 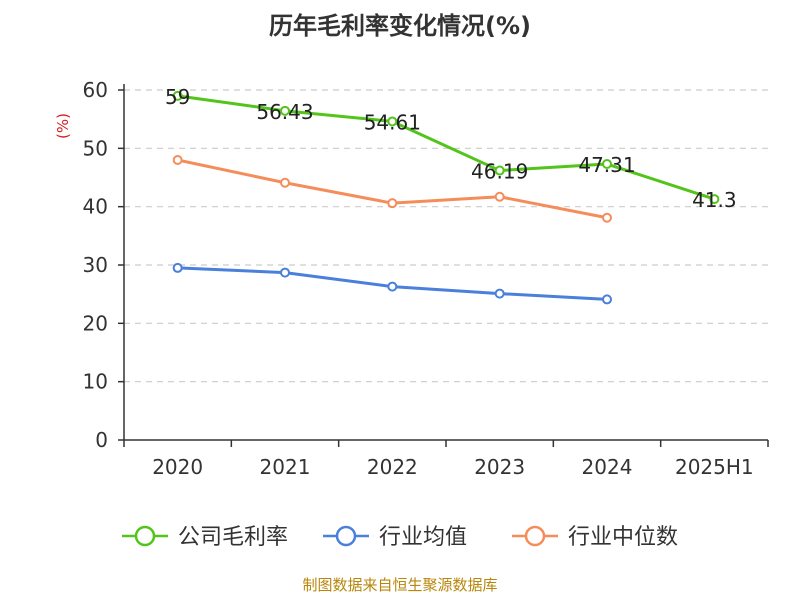 I want to click on x-tick-label: 2022, so click(x=392, y=467).